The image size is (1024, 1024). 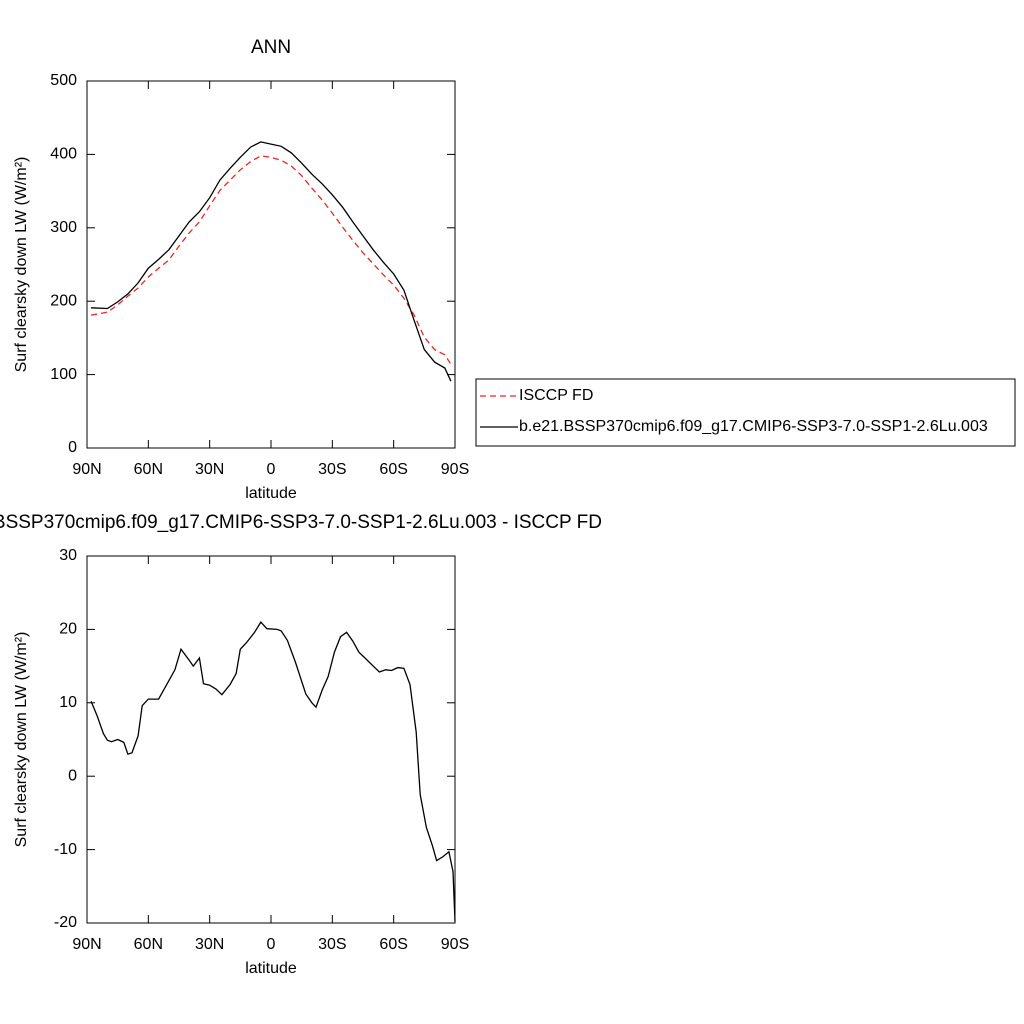 What do you see at coordinates (556, 395) in the screenshot?
I see `legend-label: ISCCP FD` at bounding box center [556, 395].